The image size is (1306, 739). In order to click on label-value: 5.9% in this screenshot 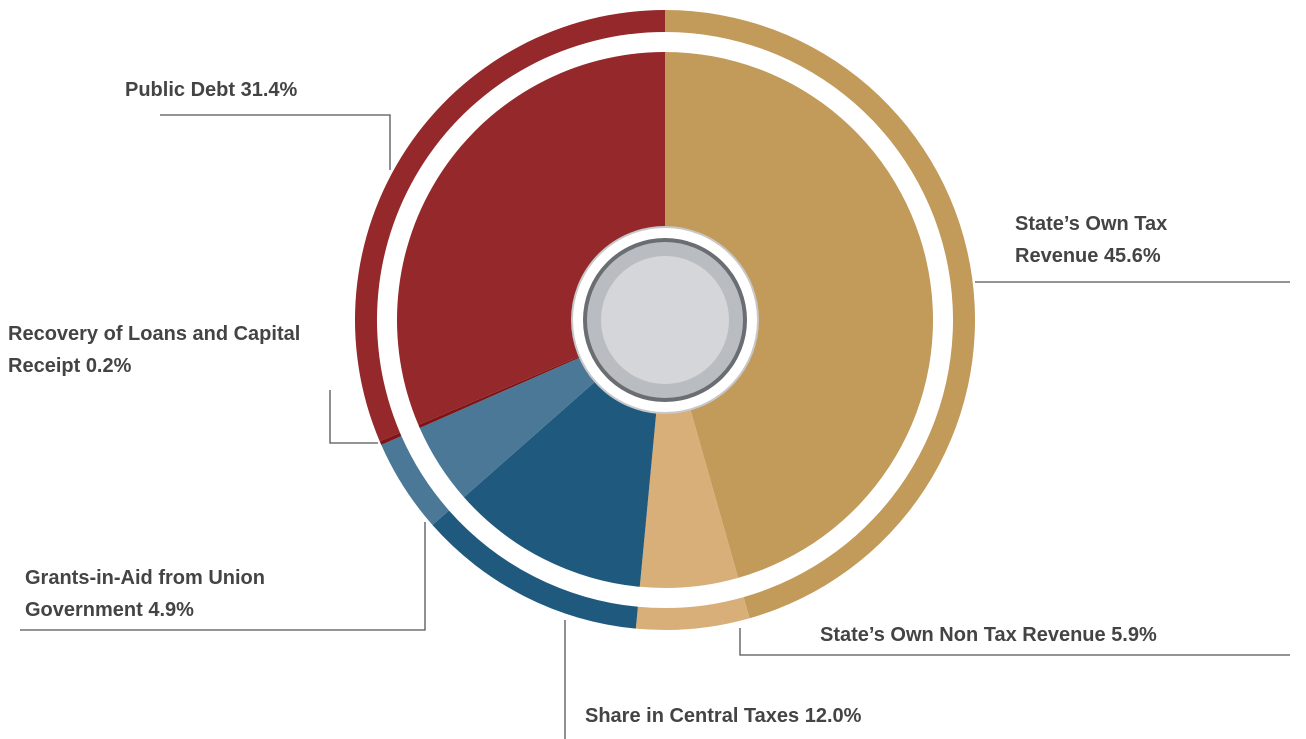, I will do `click(1134, 635)`.